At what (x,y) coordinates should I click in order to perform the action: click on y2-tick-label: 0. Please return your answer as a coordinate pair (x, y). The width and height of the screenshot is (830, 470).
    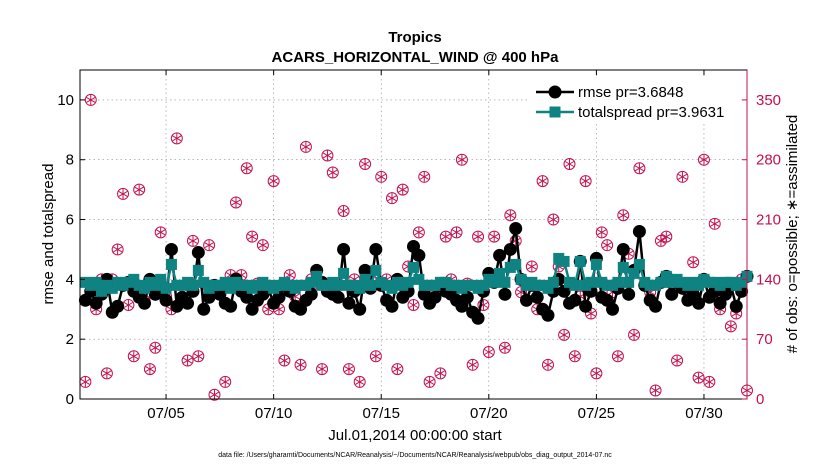
    Looking at the image, I should click on (760, 399).